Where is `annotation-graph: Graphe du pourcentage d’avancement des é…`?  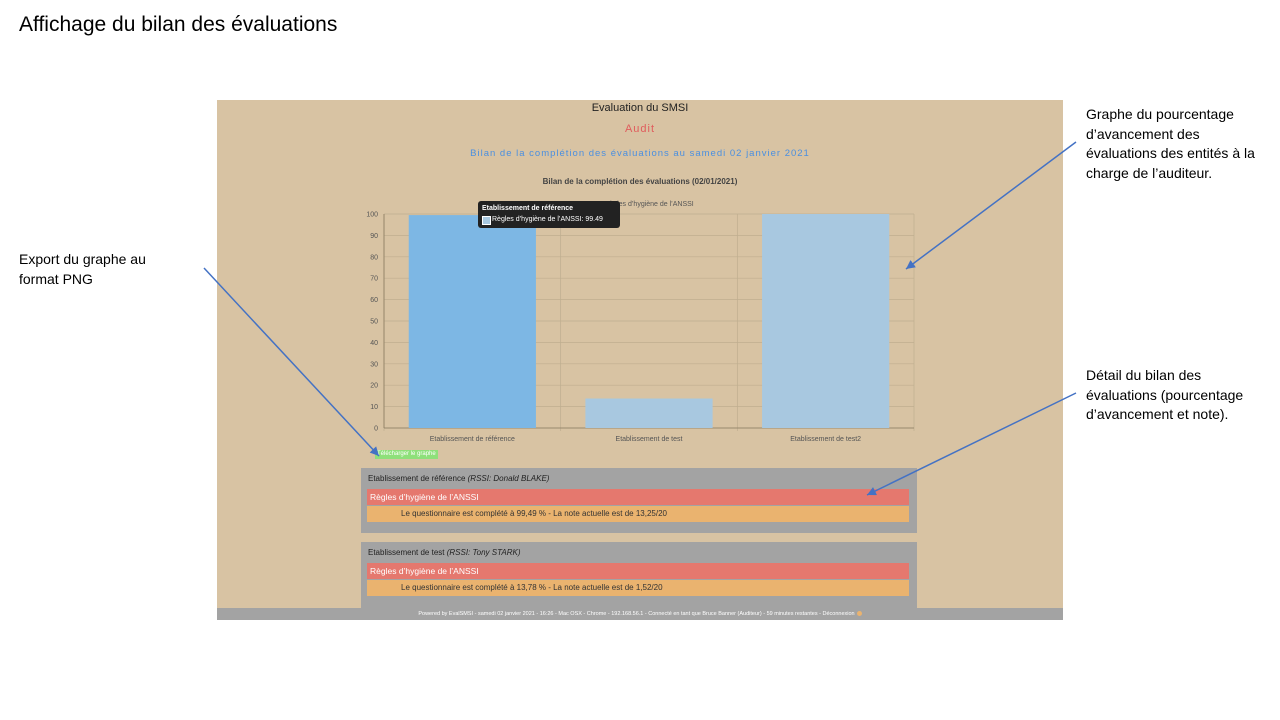
annotation-graph: Graphe du pourcentage d’avancement des é… is located at coordinates (1170, 143).